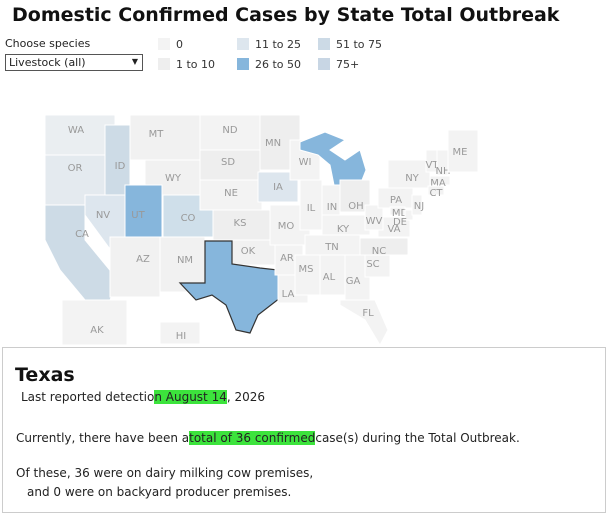 This screenshot has height=516, width=608. Describe the element at coordinates (393, 229) in the screenshot. I see `state-label: VA` at that location.